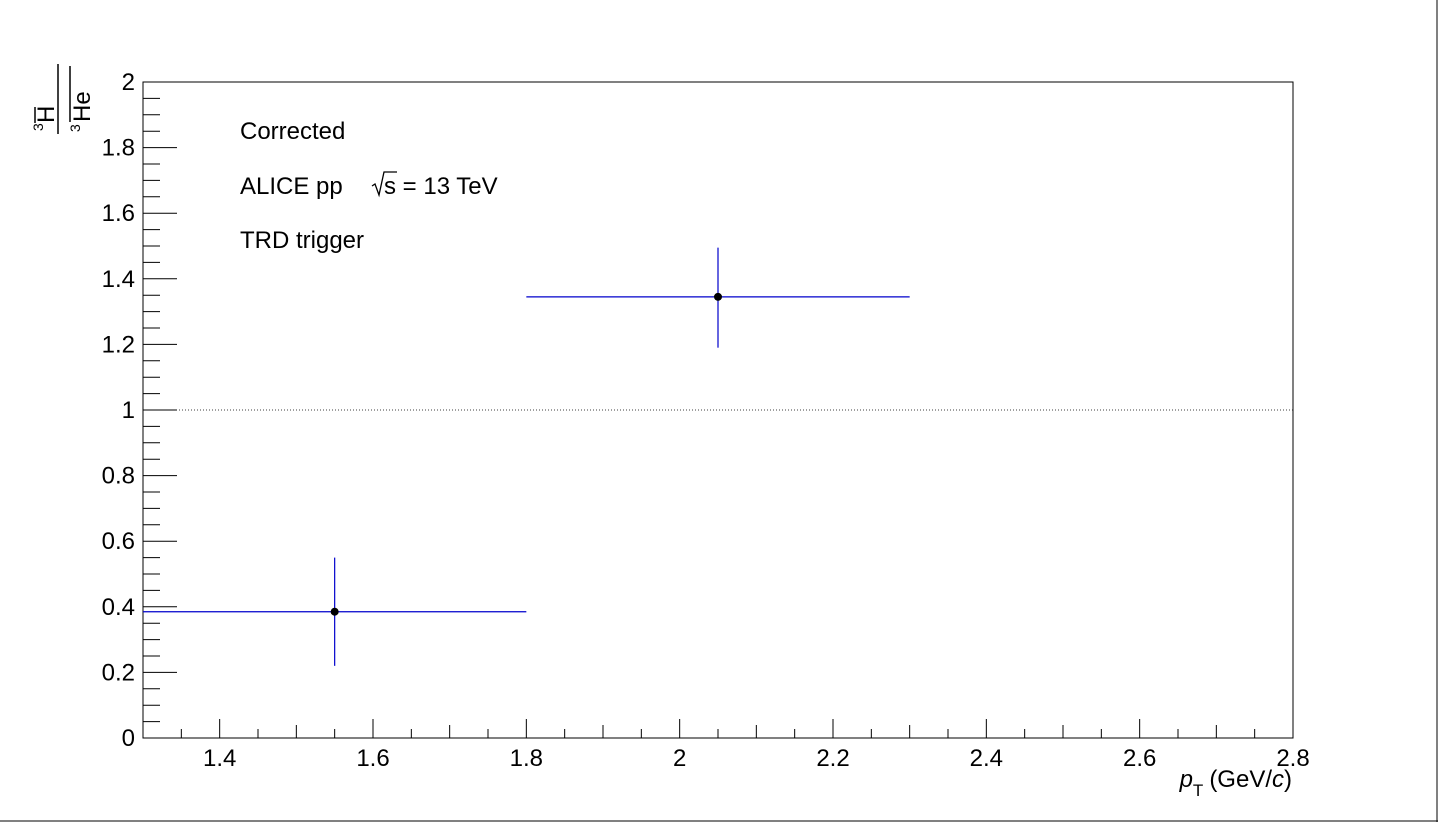  I want to click on x-axis-title: pT (GeV/c), so click(1235, 783).